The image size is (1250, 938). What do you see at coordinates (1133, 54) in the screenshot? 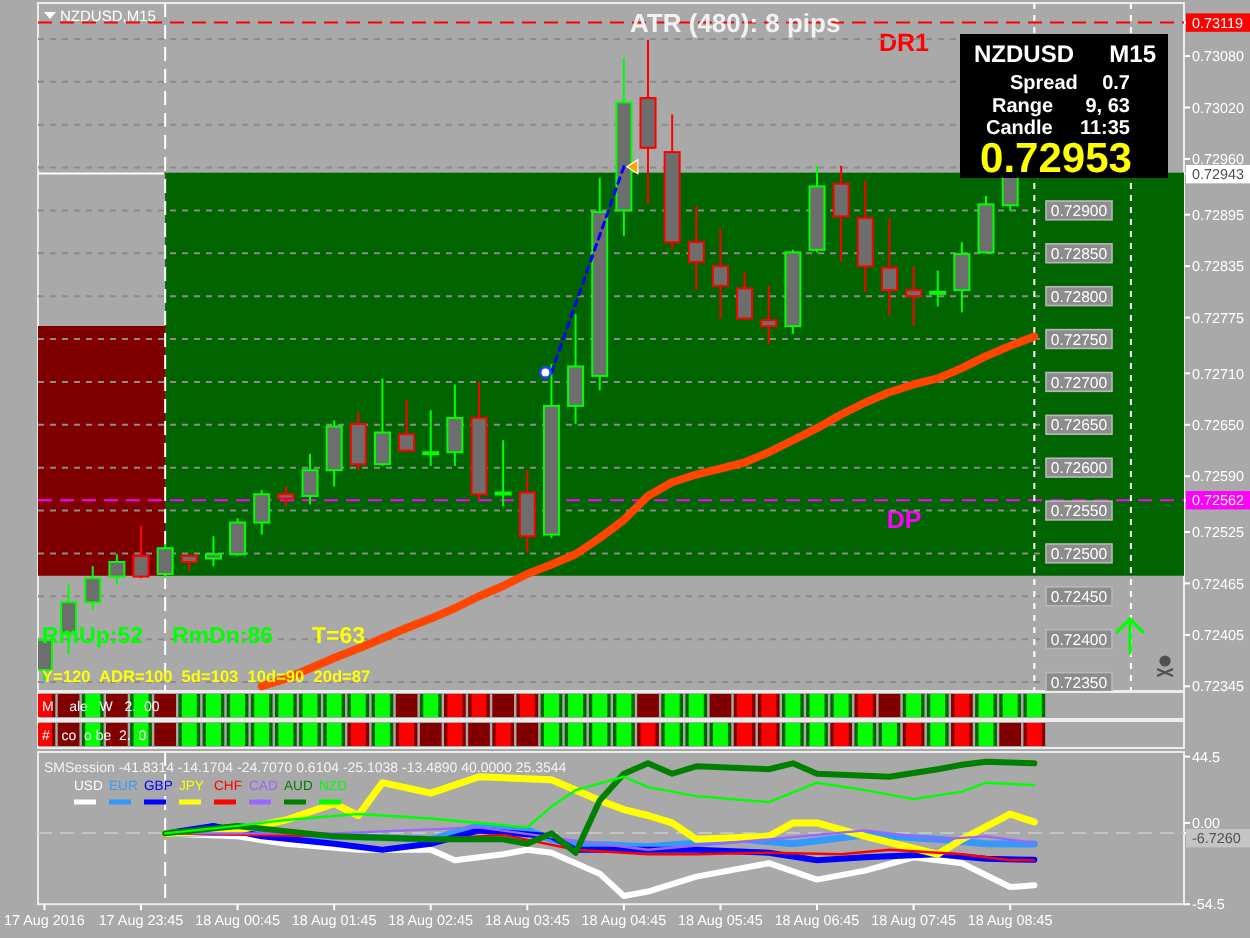
I see `annotation: M15` at bounding box center [1133, 54].